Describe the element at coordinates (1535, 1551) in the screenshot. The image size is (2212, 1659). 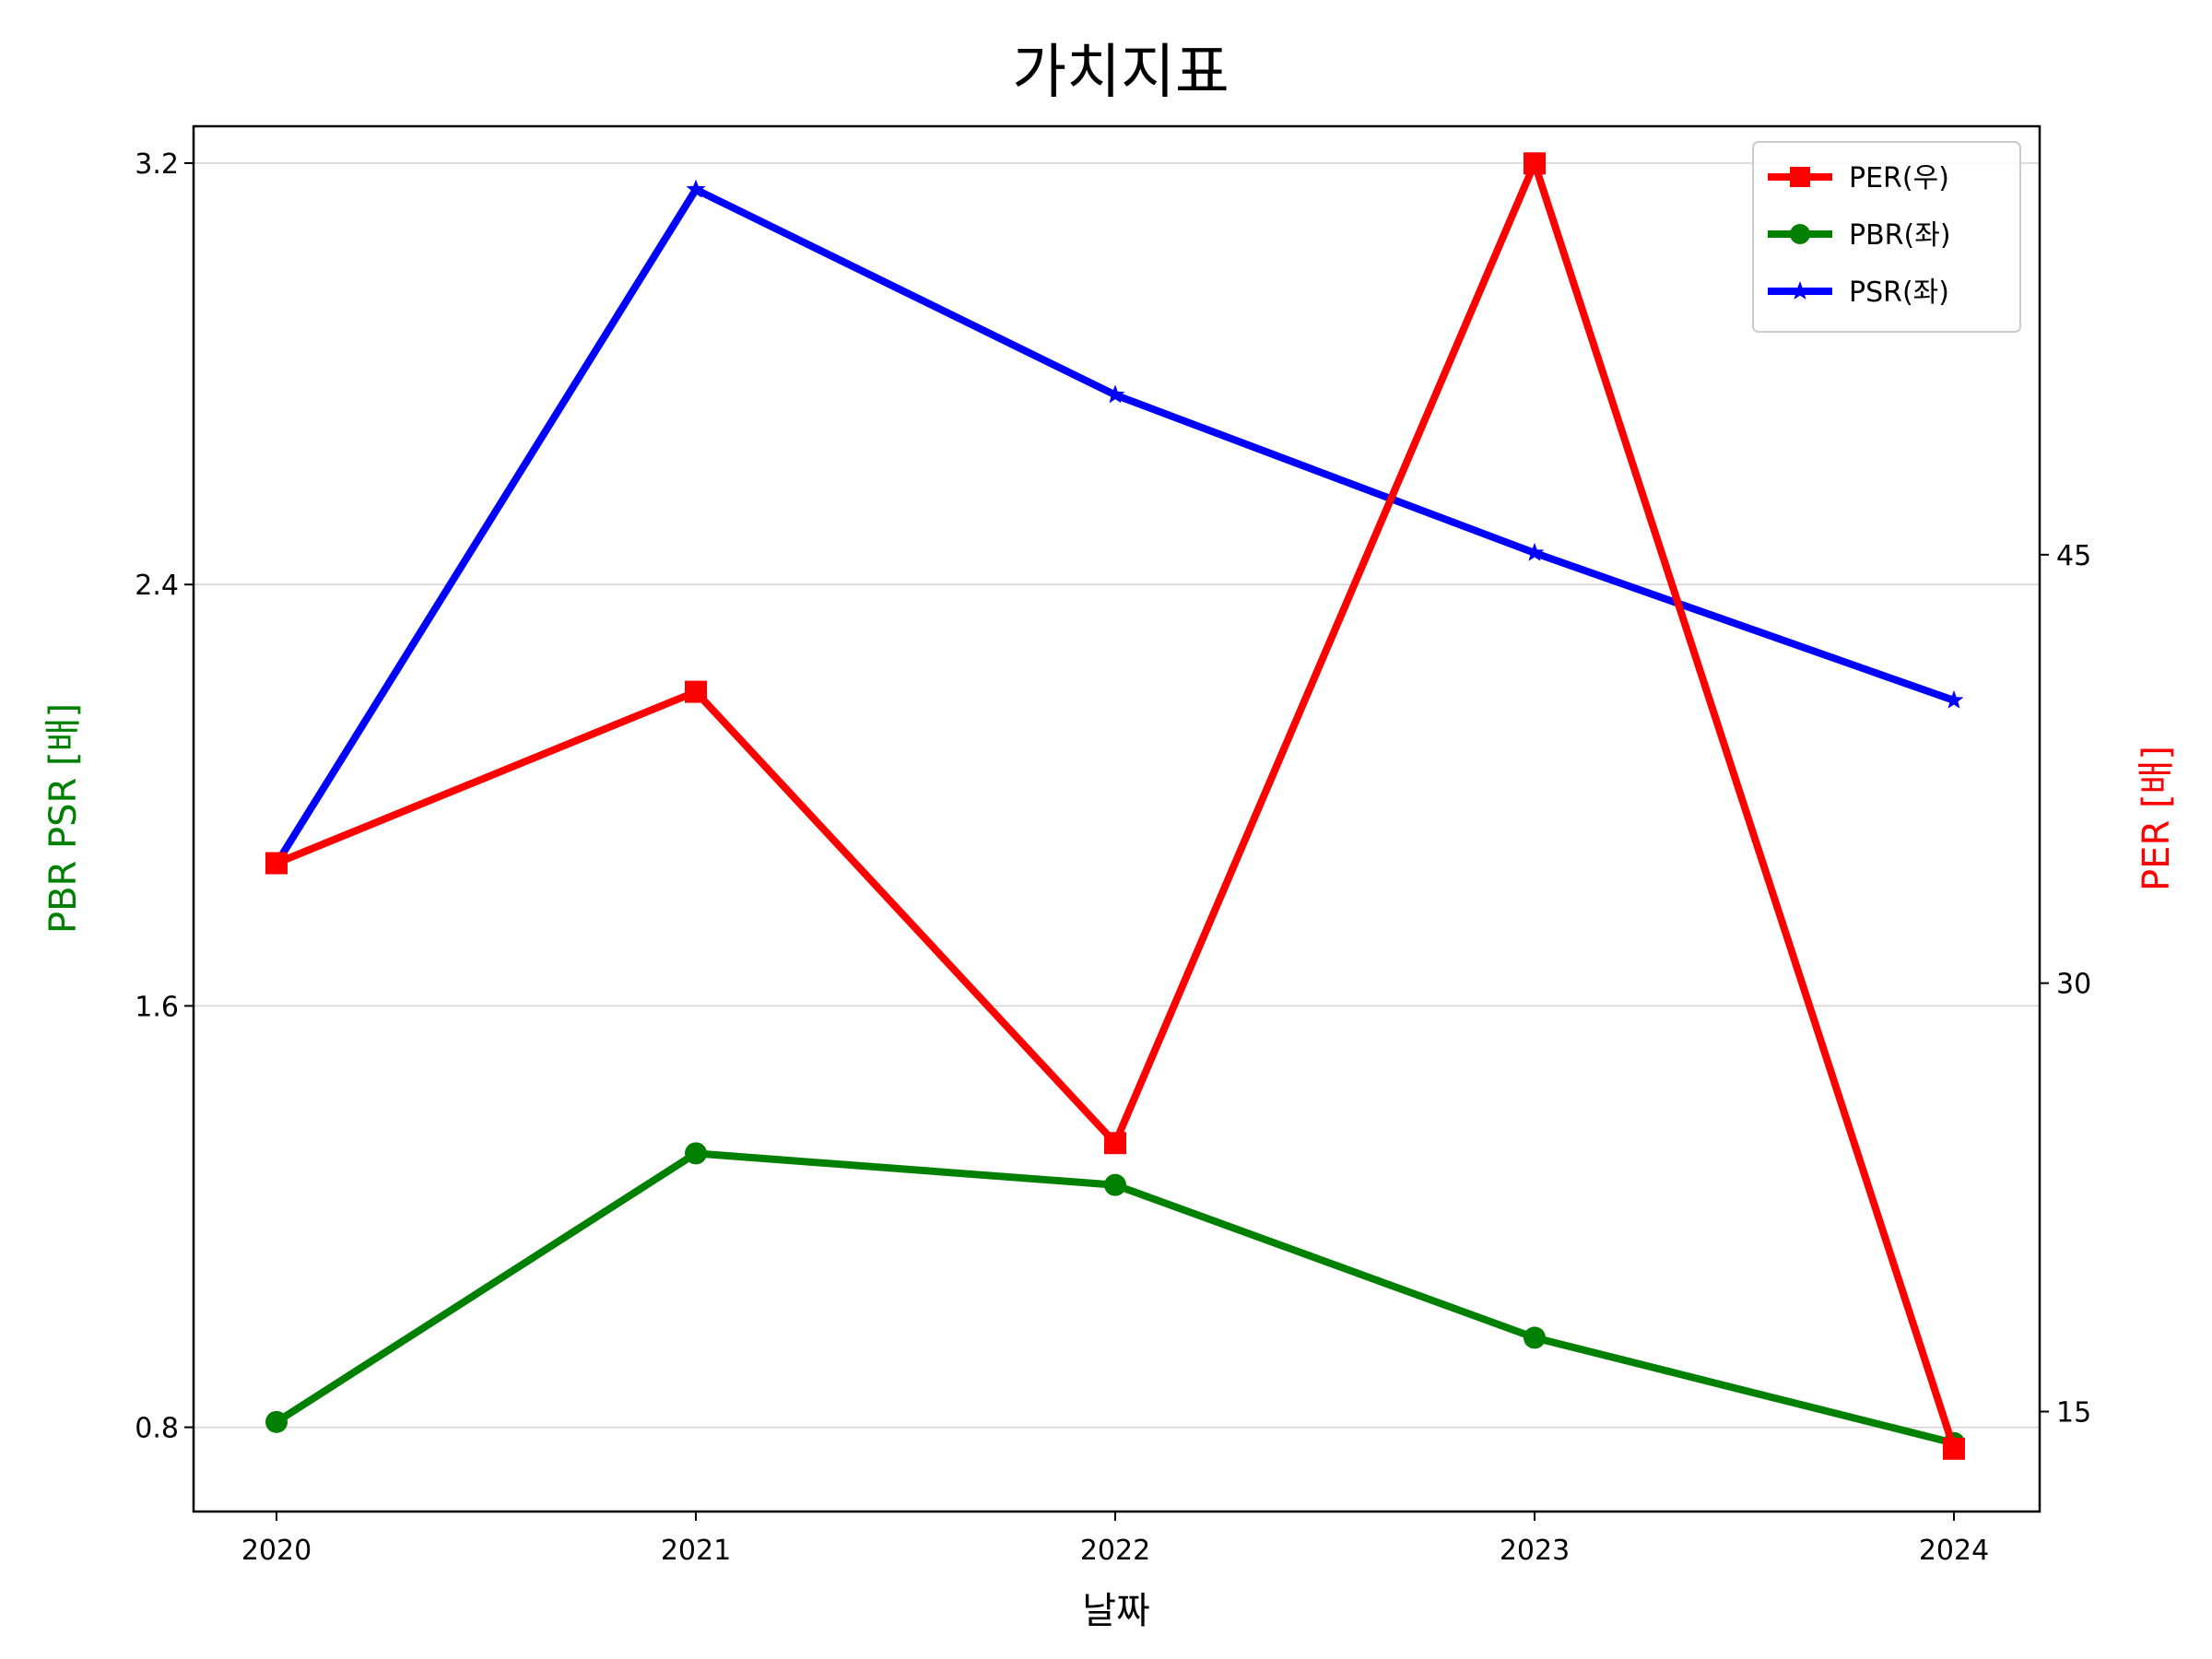
I see `x-tick-label: 2023` at that location.